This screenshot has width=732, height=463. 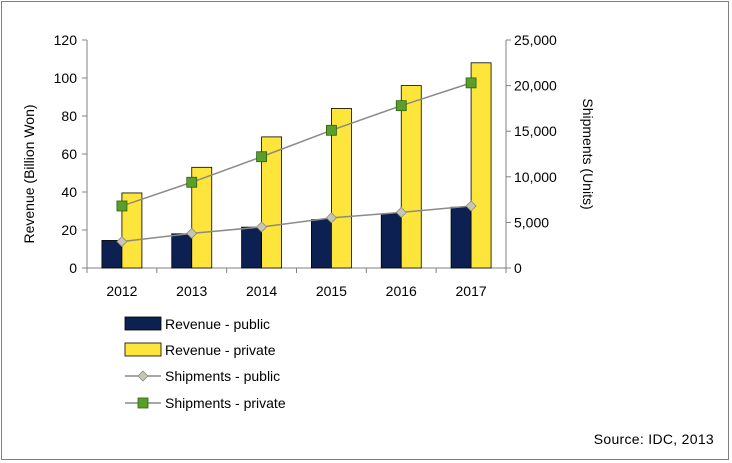 What do you see at coordinates (401, 291) in the screenshot?
I see `x-tick-label: 2016` at bounding box center [401, 291].